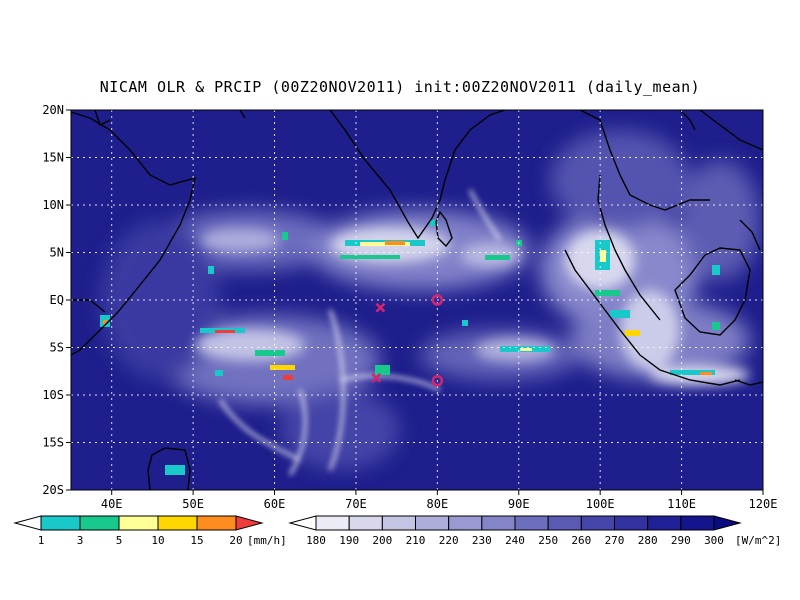 The height and width of the screenshot is (600, 800). I want to click on colorbar-tick-label: 1, so click(41, 540).